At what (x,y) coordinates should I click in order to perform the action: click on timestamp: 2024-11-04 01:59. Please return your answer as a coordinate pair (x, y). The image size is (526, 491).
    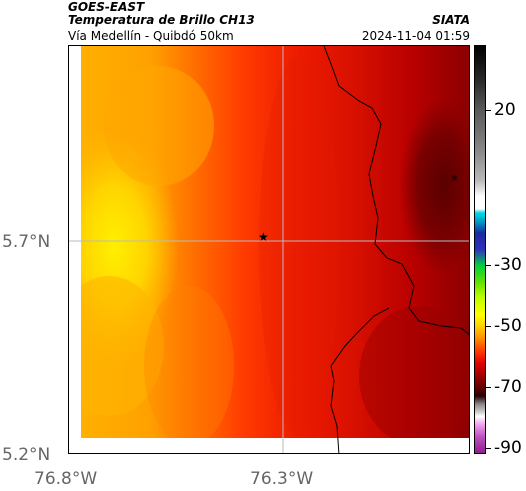
    Looking at the image, I should click on (415, 36).